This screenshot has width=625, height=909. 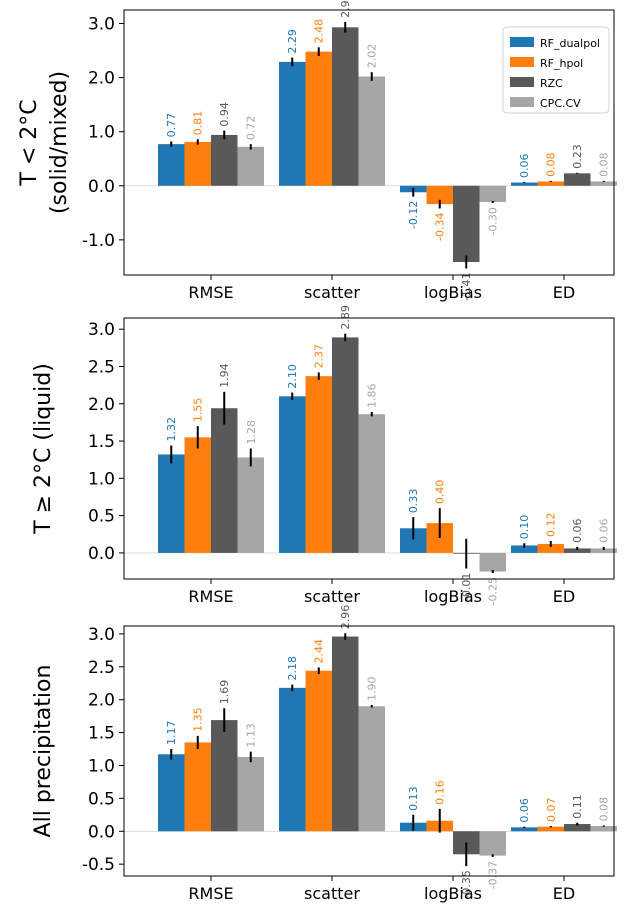 I want to click on value-label: 0.33, so click(x=413, y=501).